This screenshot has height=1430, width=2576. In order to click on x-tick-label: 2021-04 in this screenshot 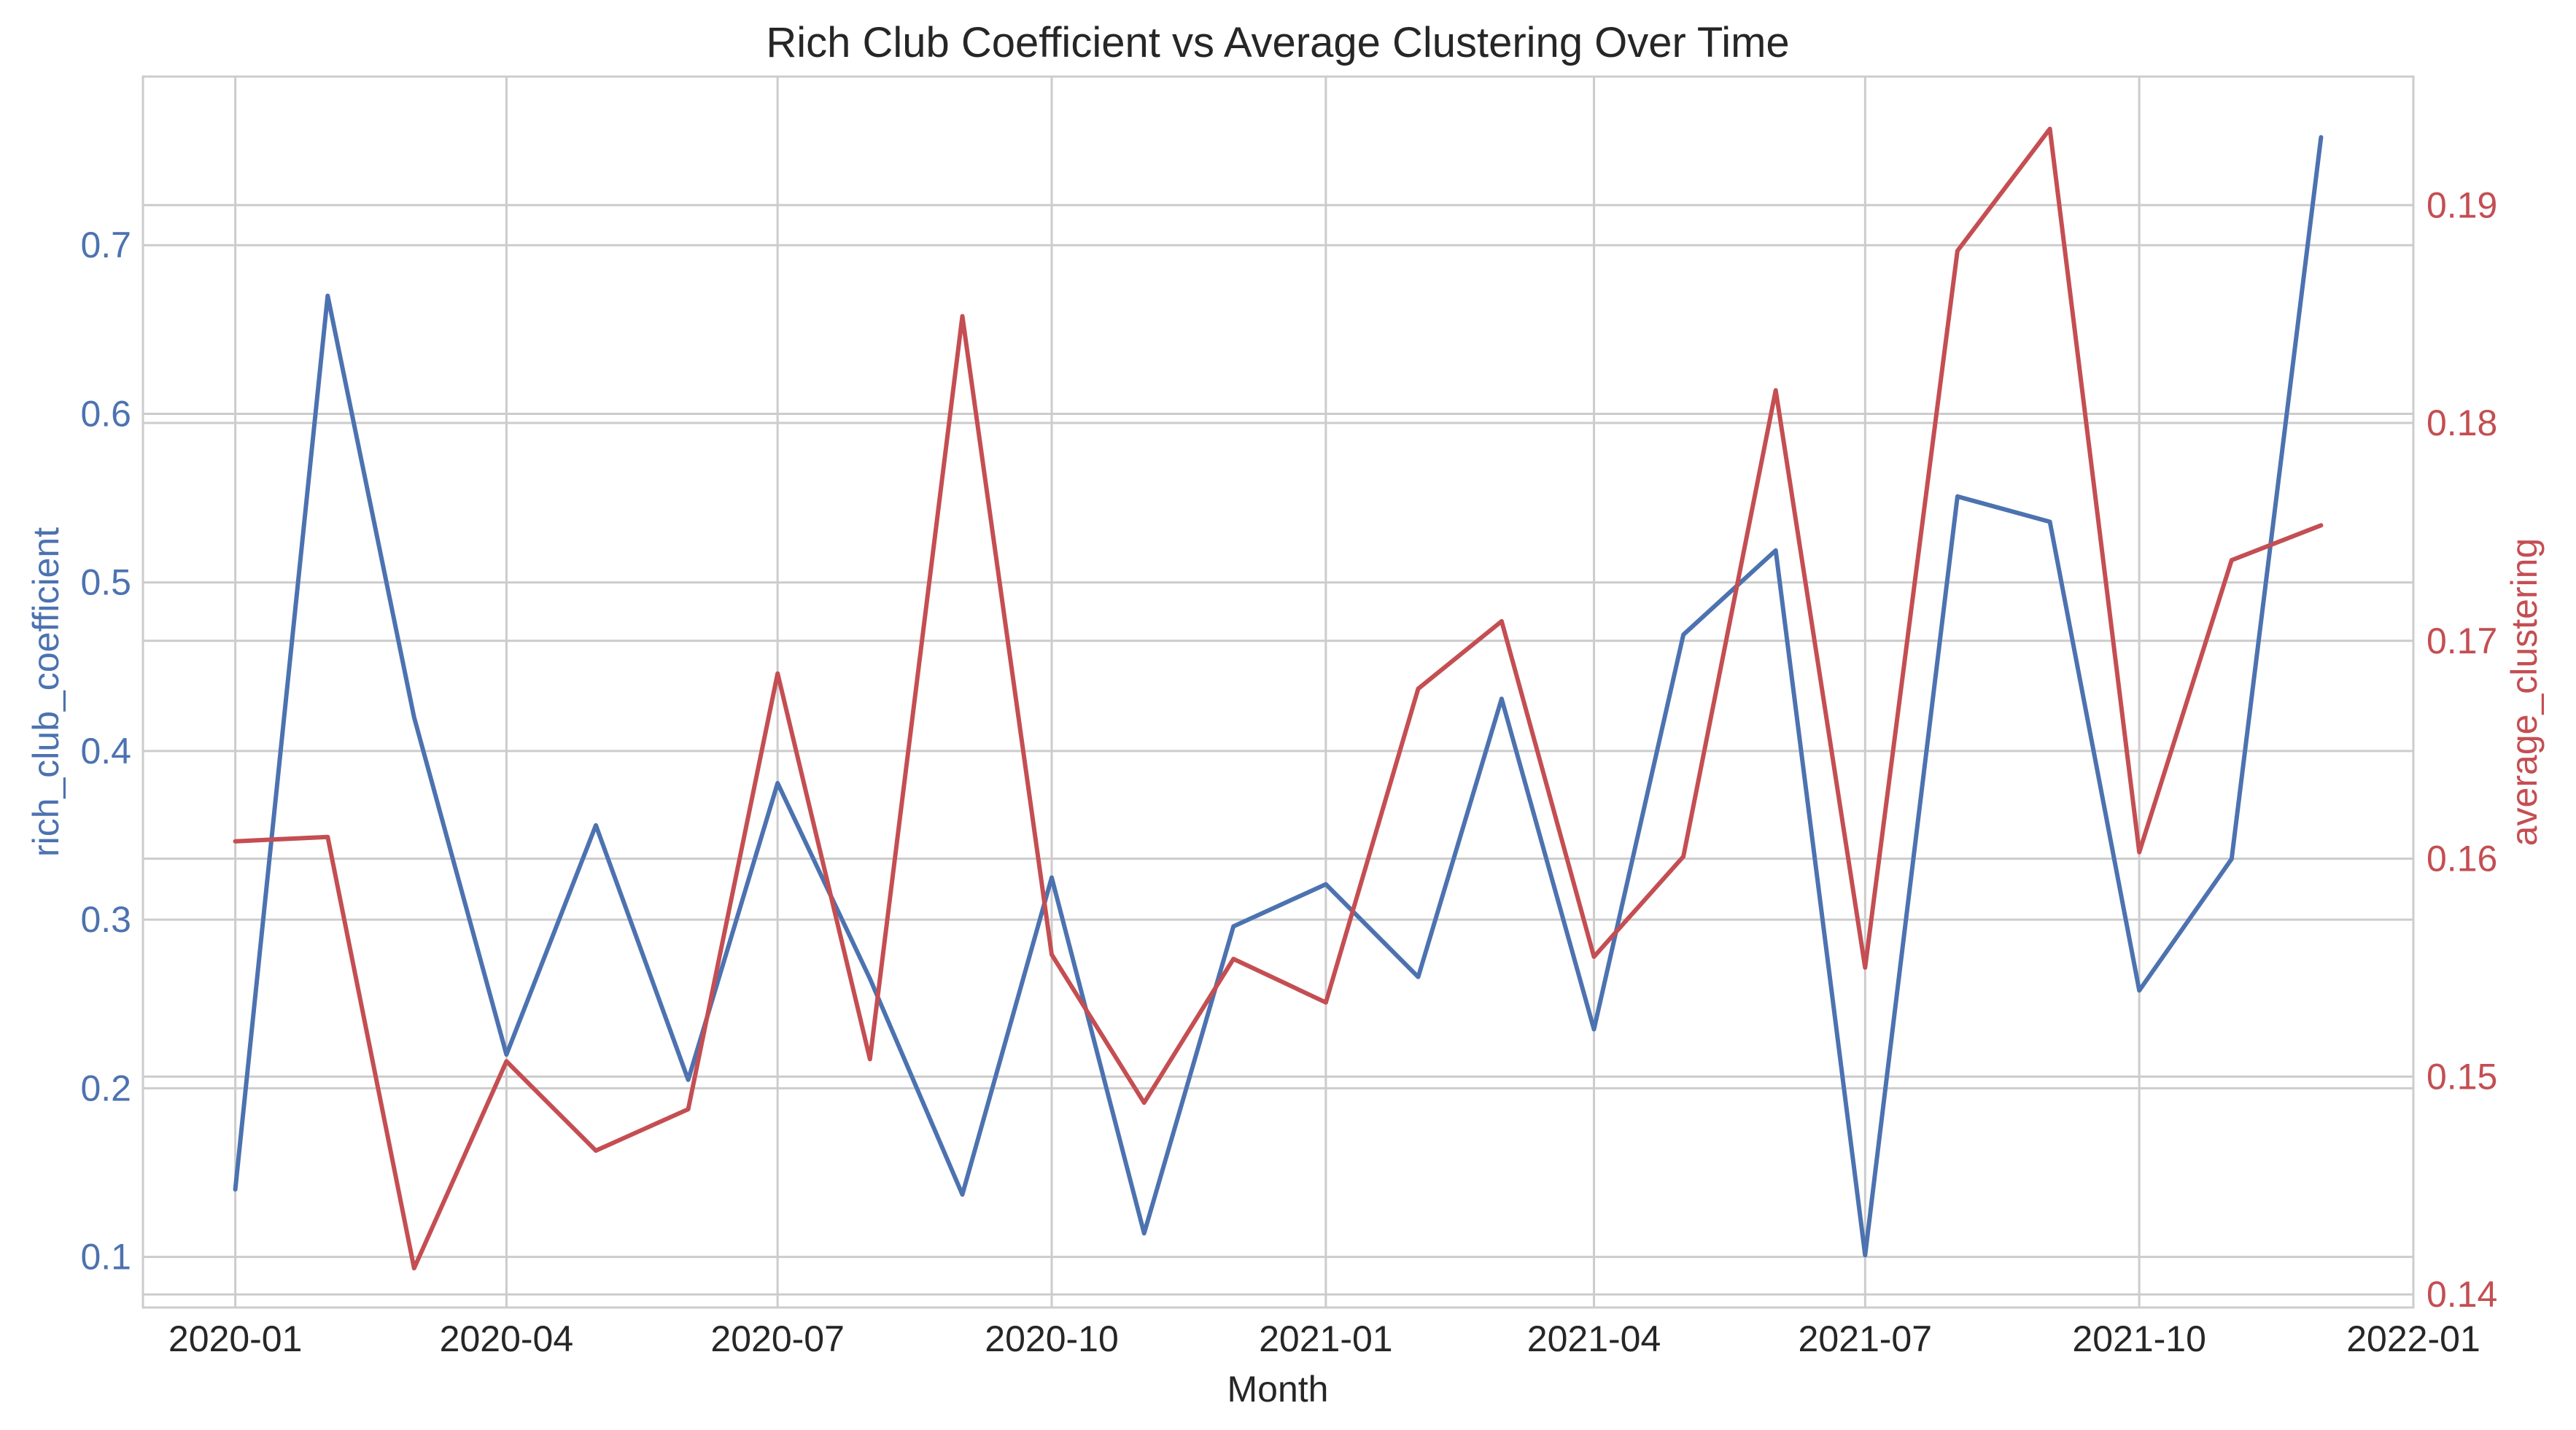, I will do `click(1594, 1338)`.